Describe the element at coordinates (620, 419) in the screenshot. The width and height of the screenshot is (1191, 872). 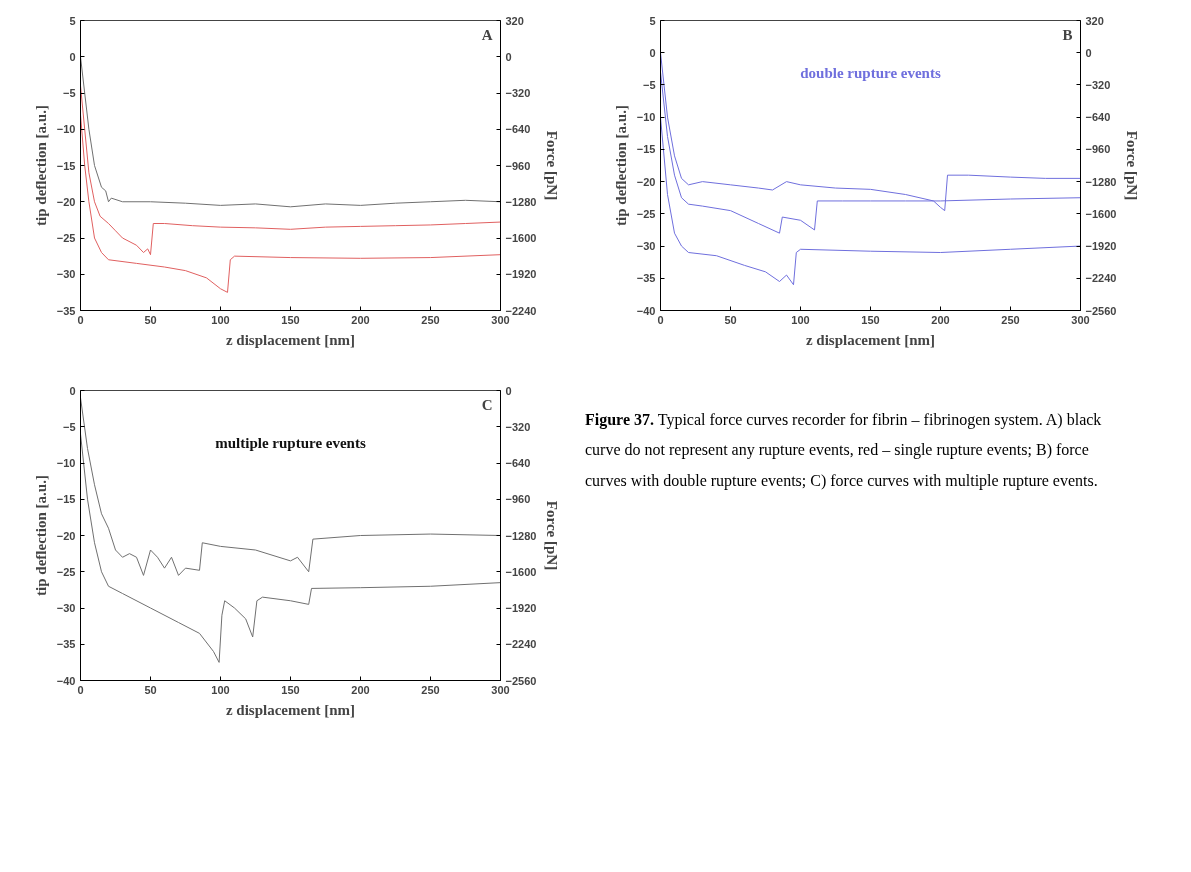
I see `caption: Figure 37.` at that location.